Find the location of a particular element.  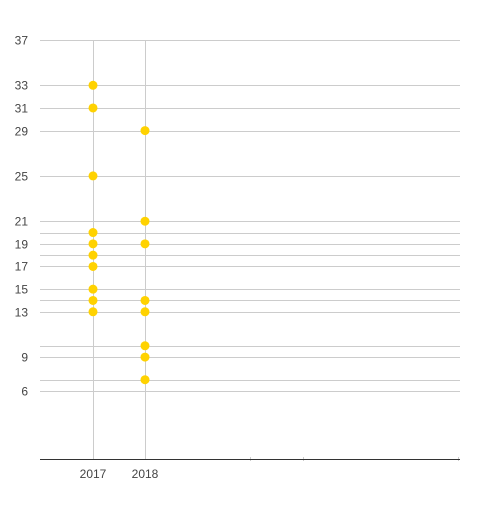

y-tick-label: 19 is located at coordinates (22, 245).